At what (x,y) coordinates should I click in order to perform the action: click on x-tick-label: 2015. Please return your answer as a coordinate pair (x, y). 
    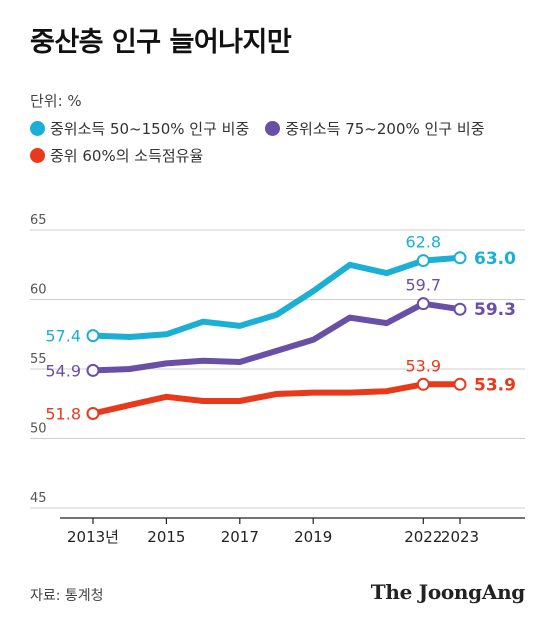
    Looking at the image, I should click on (166, 537).